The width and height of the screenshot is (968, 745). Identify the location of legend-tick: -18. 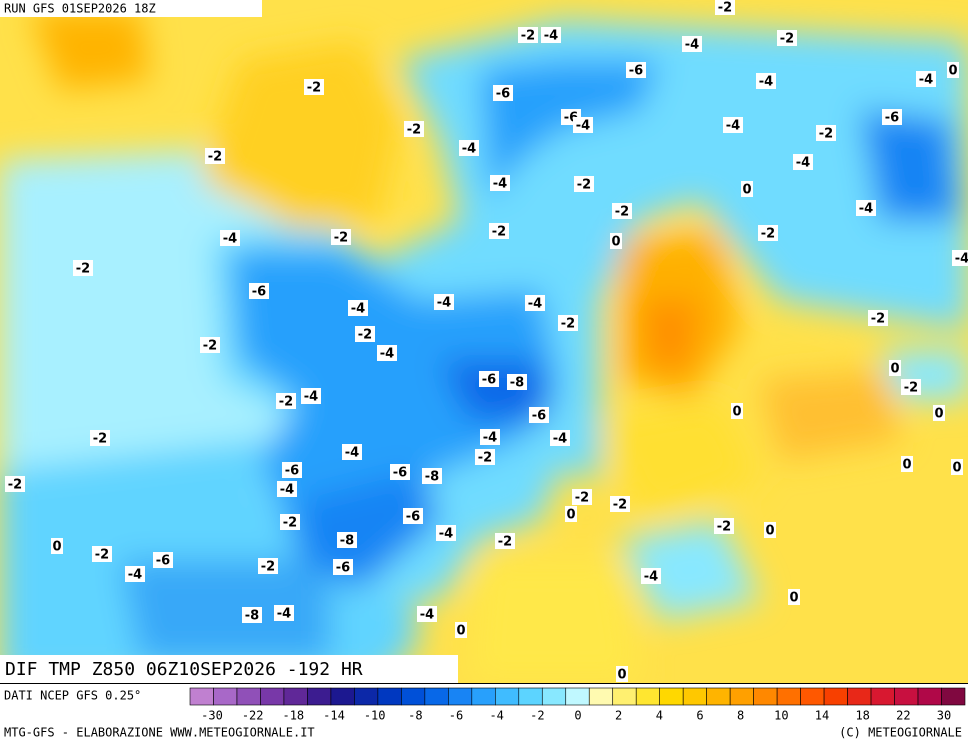
(293, 716).